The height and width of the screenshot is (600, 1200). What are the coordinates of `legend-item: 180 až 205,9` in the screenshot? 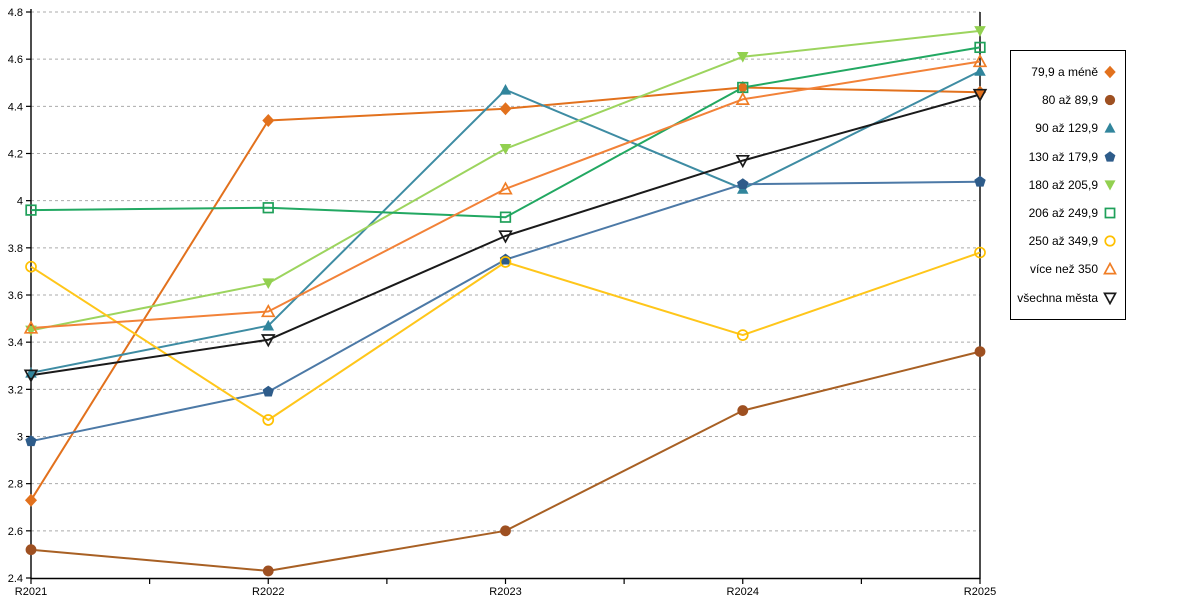 It's located at (1066, 185).